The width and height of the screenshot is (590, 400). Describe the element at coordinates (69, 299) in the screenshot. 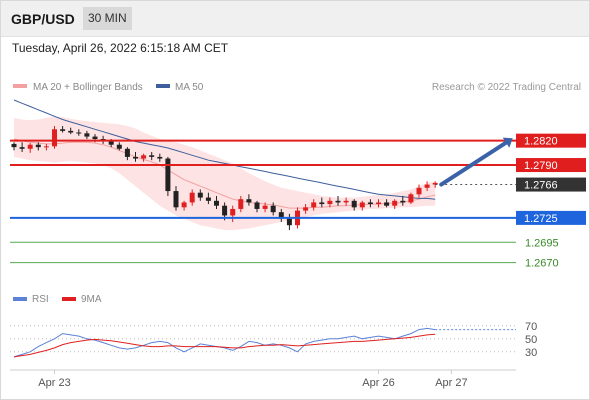

I see `rsi-ma-legend-swatch` at that location.